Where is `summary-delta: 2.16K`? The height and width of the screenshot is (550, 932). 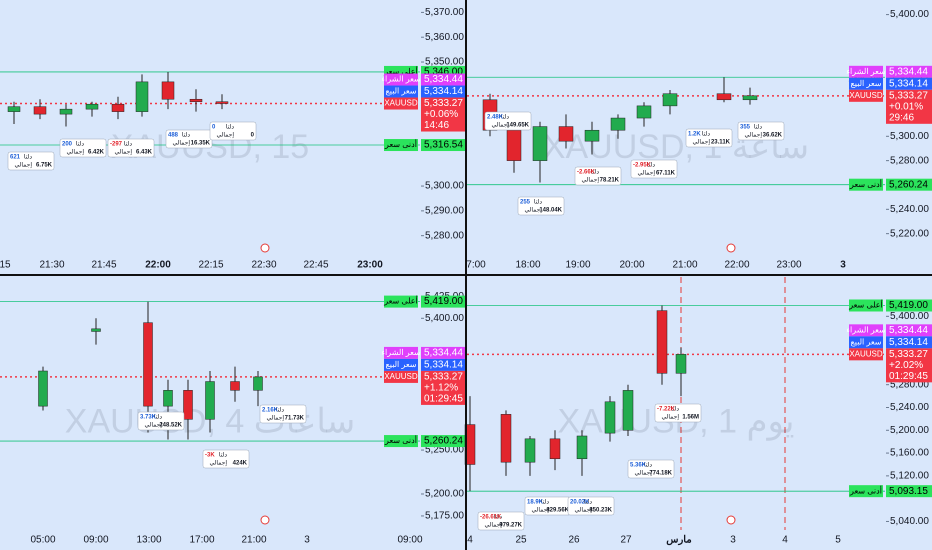 summary-delta: 2.16K is located at coordinates (270, 411).